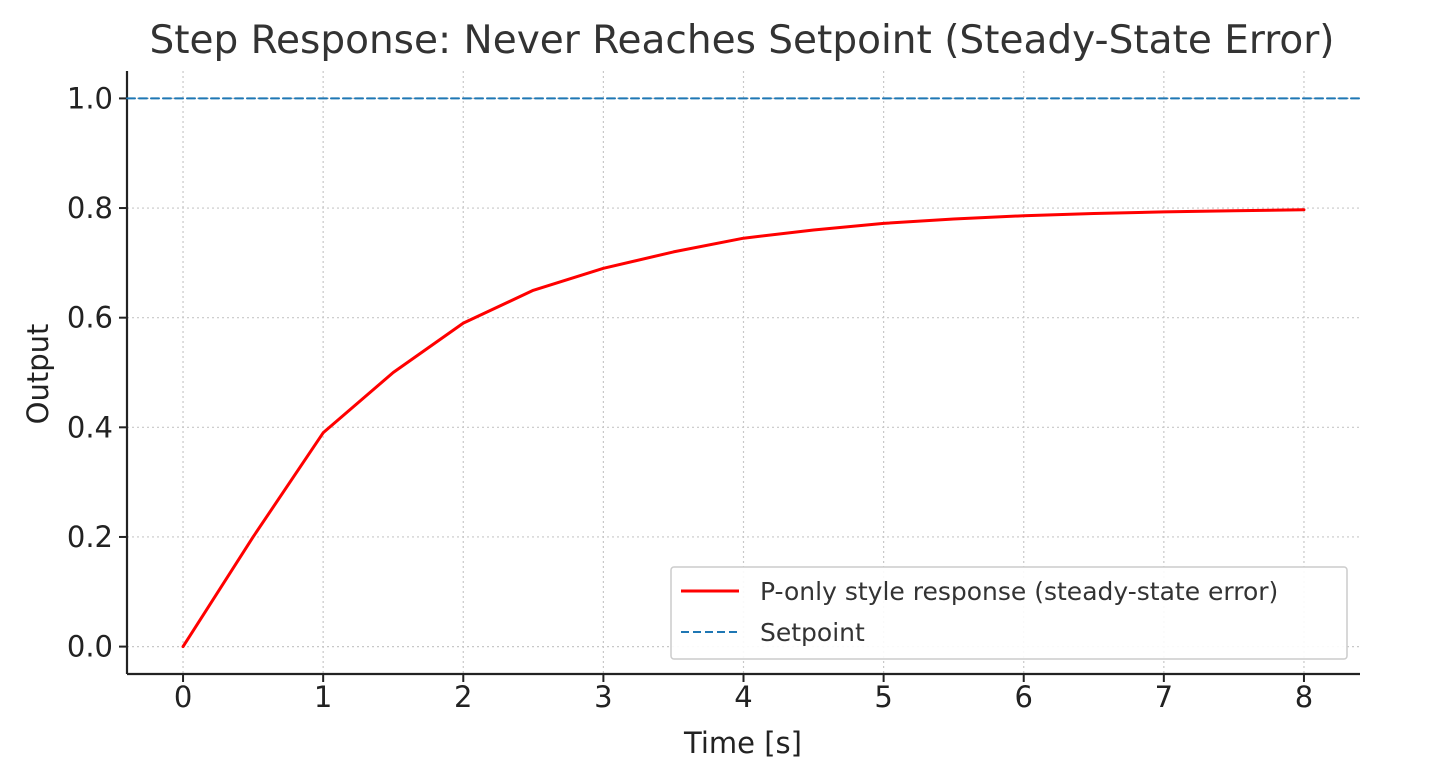  Describe the element at coordinates (90, 537) in the screenshot. I see `y-tick-label: 0.2` at that location.